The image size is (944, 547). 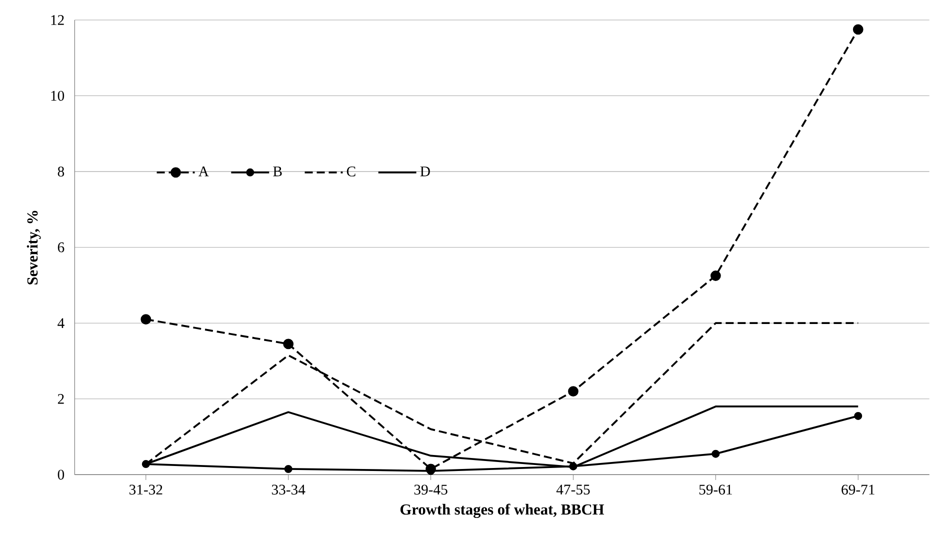 I want to click on y-tick-label: 2, so click(x=61, y=399).